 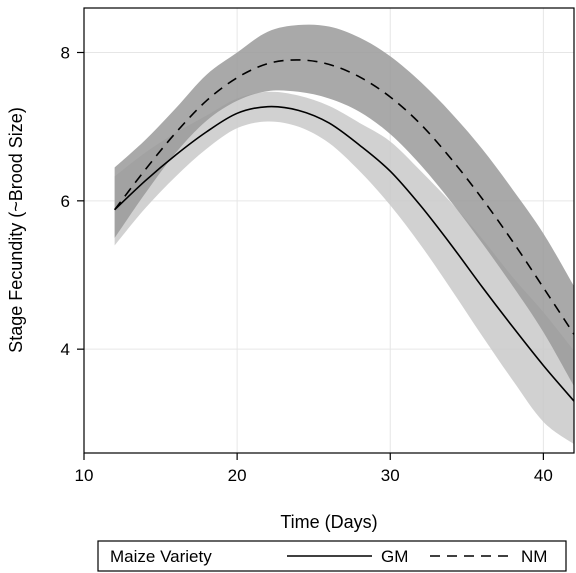 I want to click on x-tick-label-40: 40, so click(x=543, y=475).